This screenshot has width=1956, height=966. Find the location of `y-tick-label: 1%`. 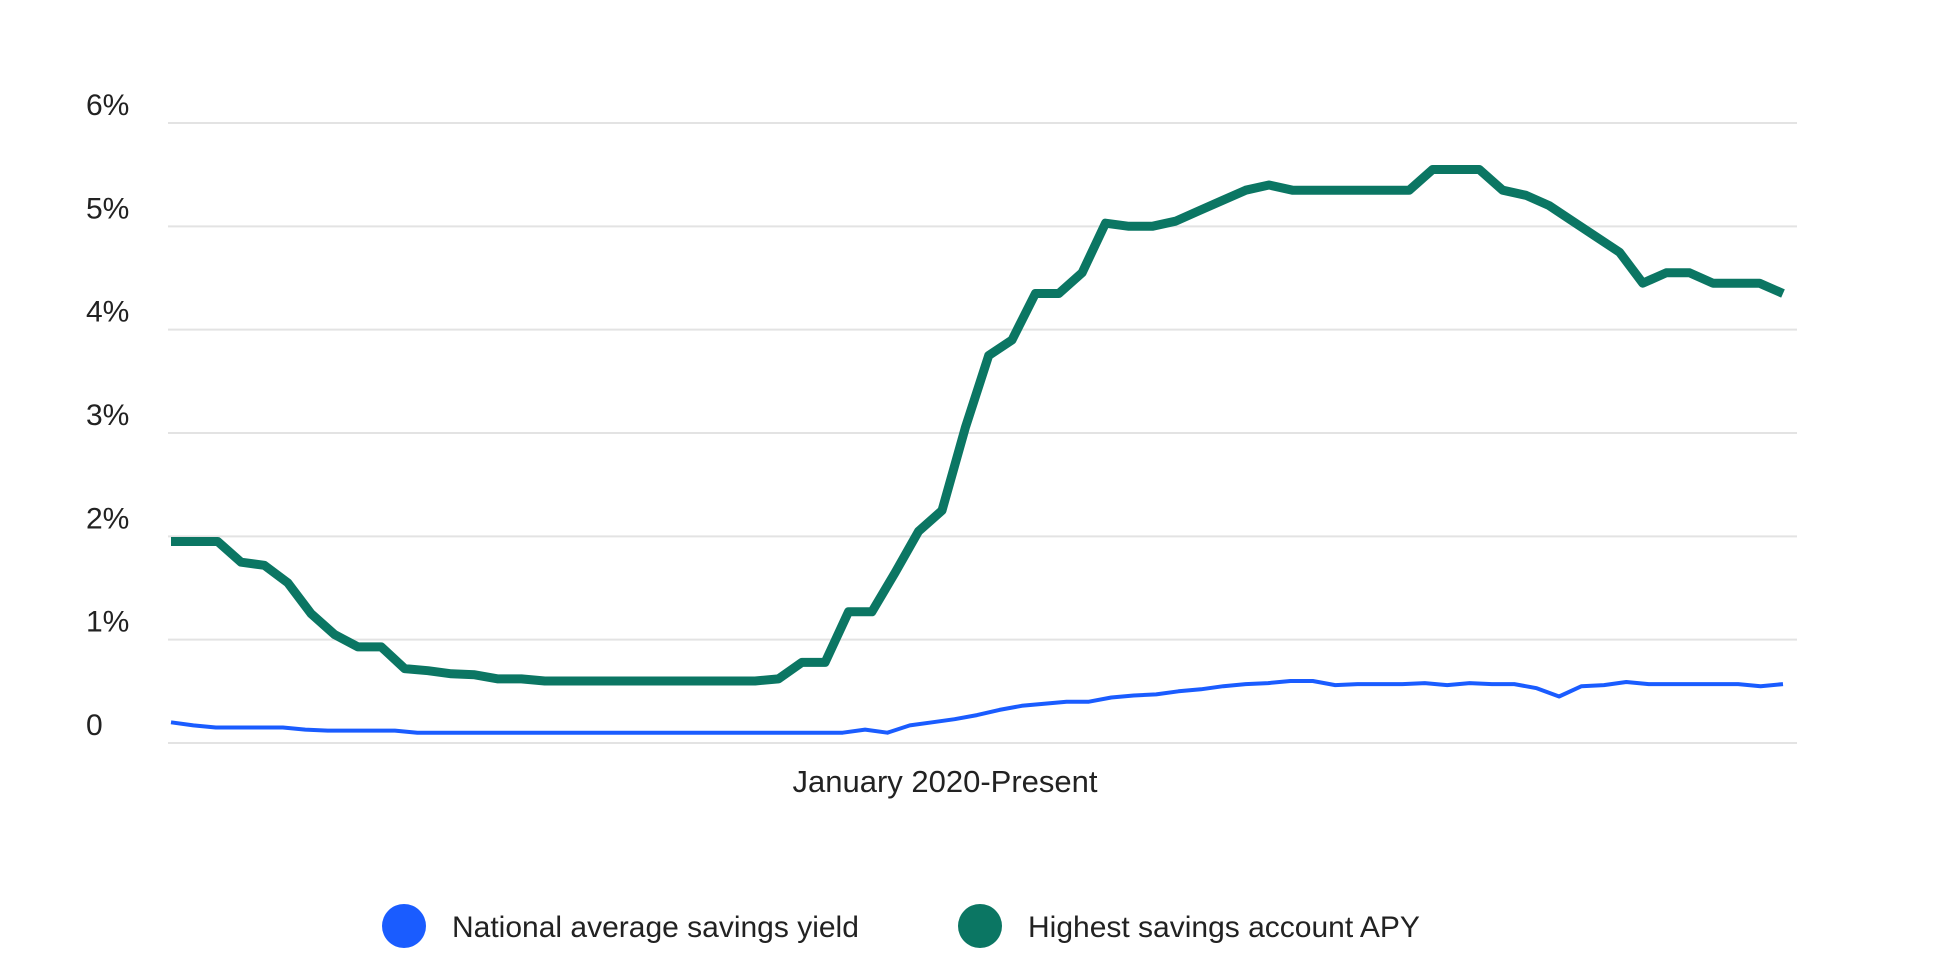

y-tick-label: 1% is located at coordinates (107, 622).